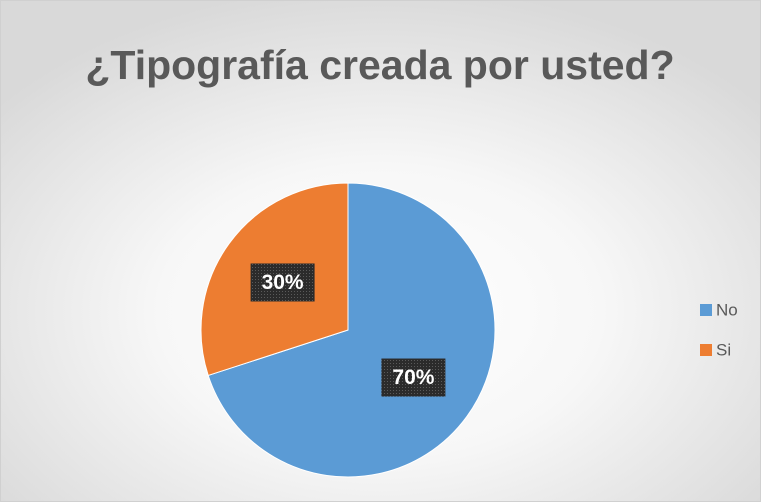  Describe the element at coordinates (379, 65) in the screenshot. I see `chart-title: ¿Tipografía creada por usted?` at that location.